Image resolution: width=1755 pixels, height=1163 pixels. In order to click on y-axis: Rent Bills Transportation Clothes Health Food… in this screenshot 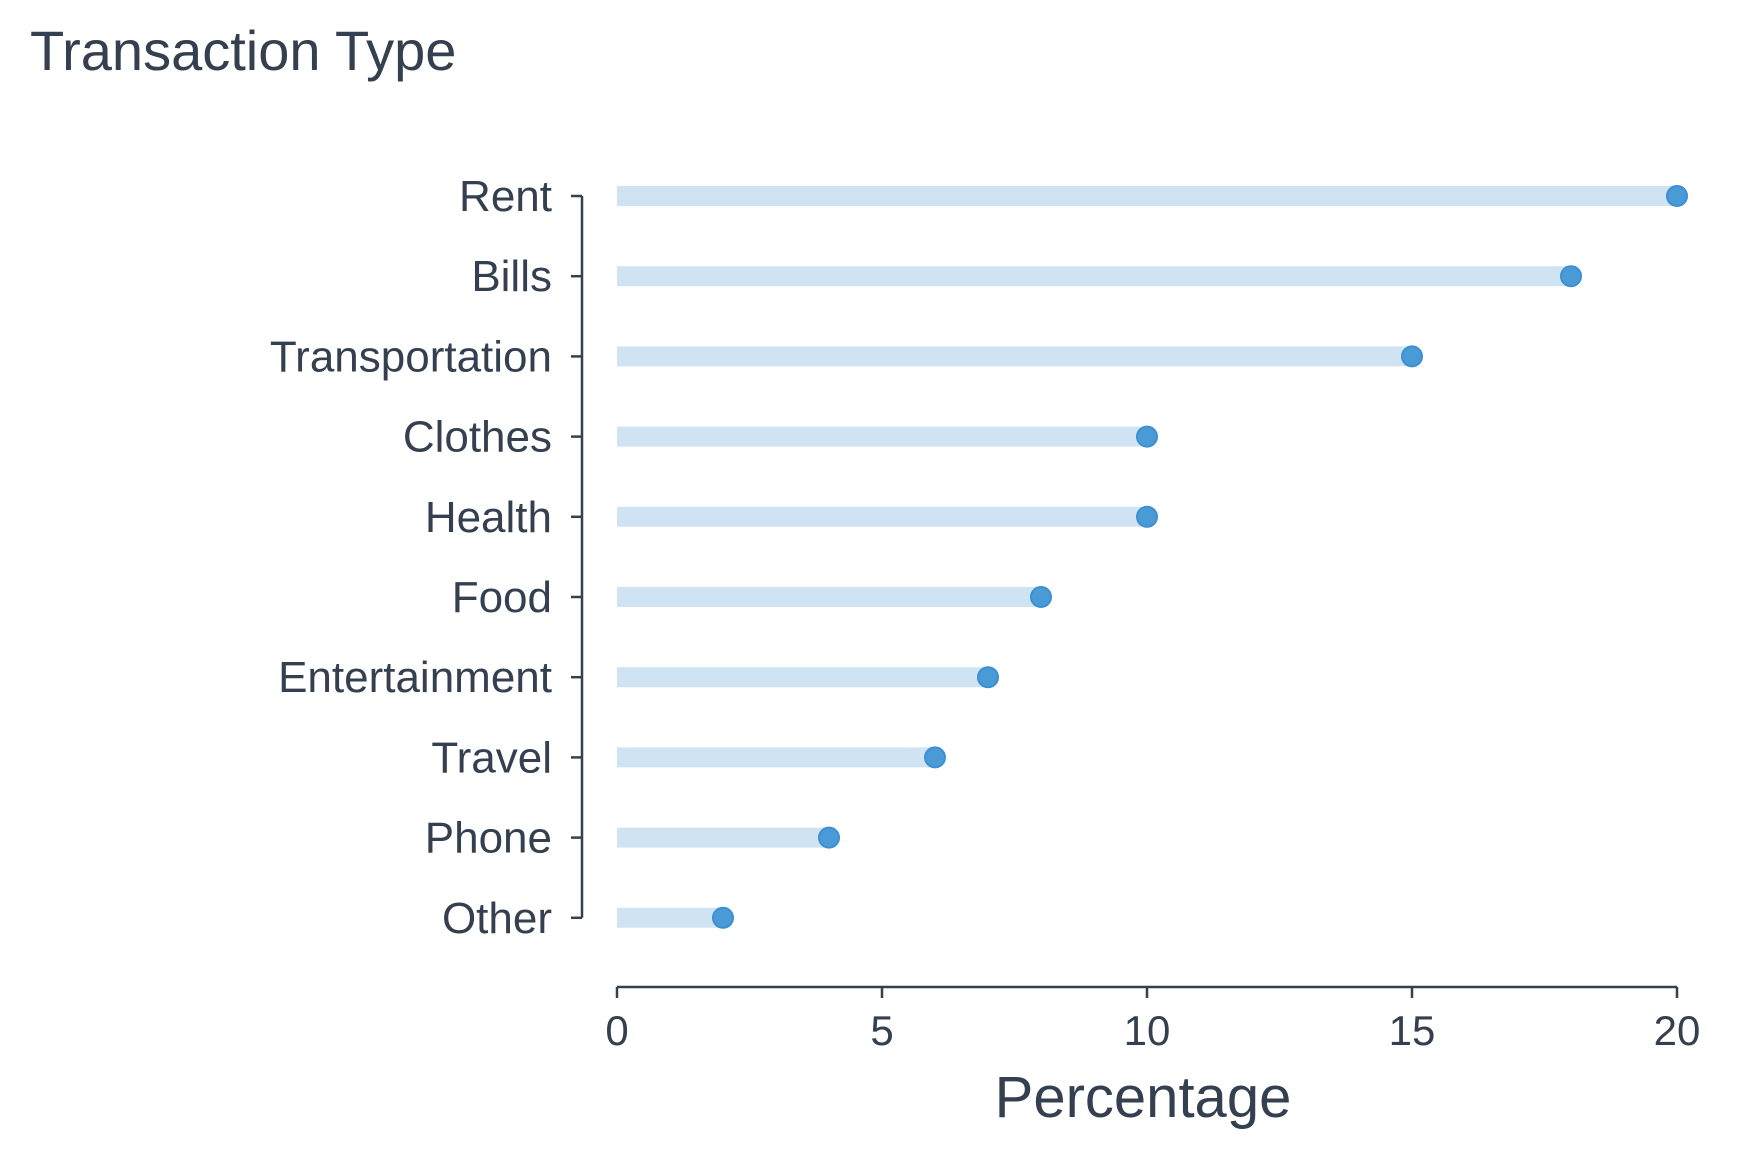, I will do `click(427, 557)`.